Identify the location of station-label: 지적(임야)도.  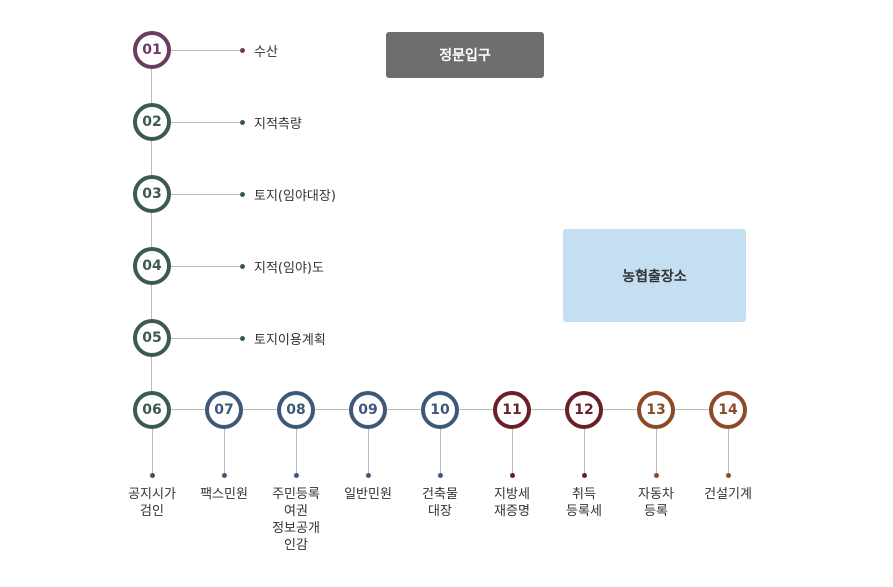
(289, 268).